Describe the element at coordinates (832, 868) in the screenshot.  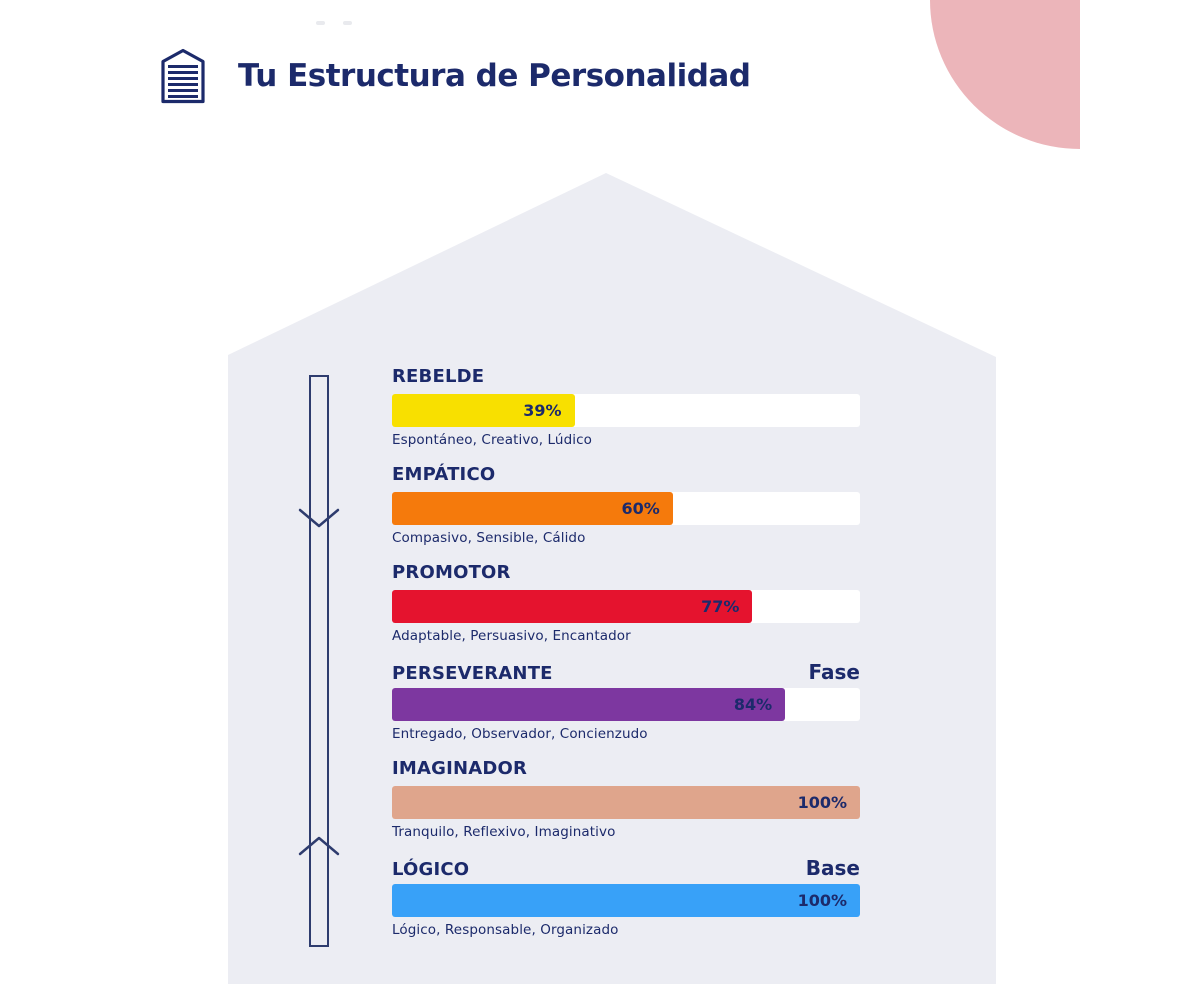
I see `bar-tag: Base` at that location.